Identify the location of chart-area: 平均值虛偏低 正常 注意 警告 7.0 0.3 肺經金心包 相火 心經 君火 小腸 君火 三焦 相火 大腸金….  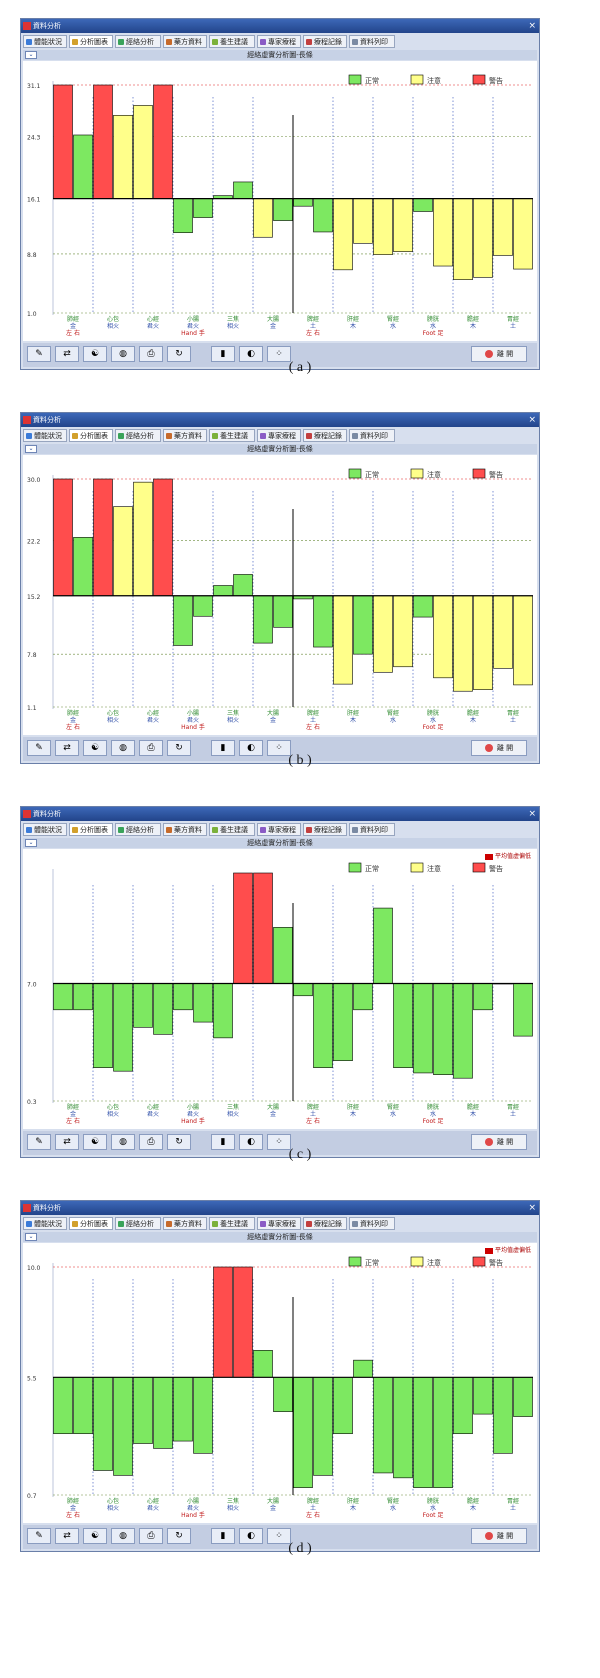
(280, 989).